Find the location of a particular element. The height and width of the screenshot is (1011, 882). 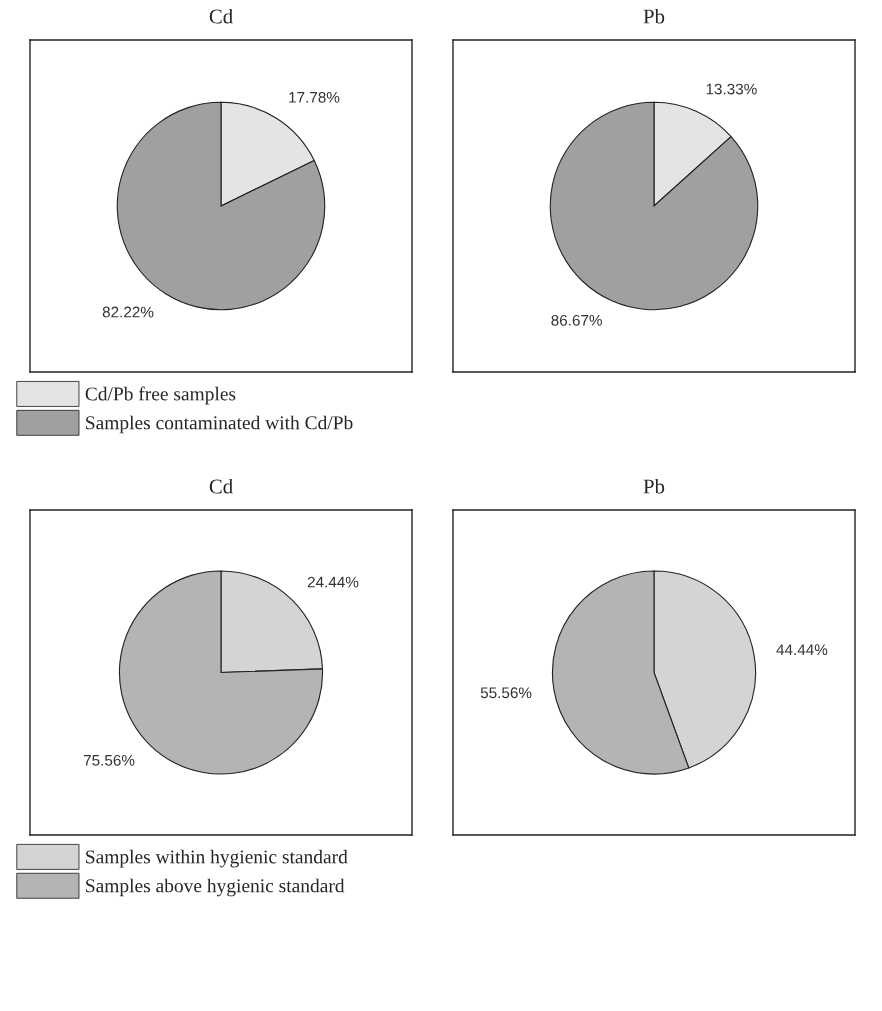

data-label: 13.33% is located at coordinates (731, 89).